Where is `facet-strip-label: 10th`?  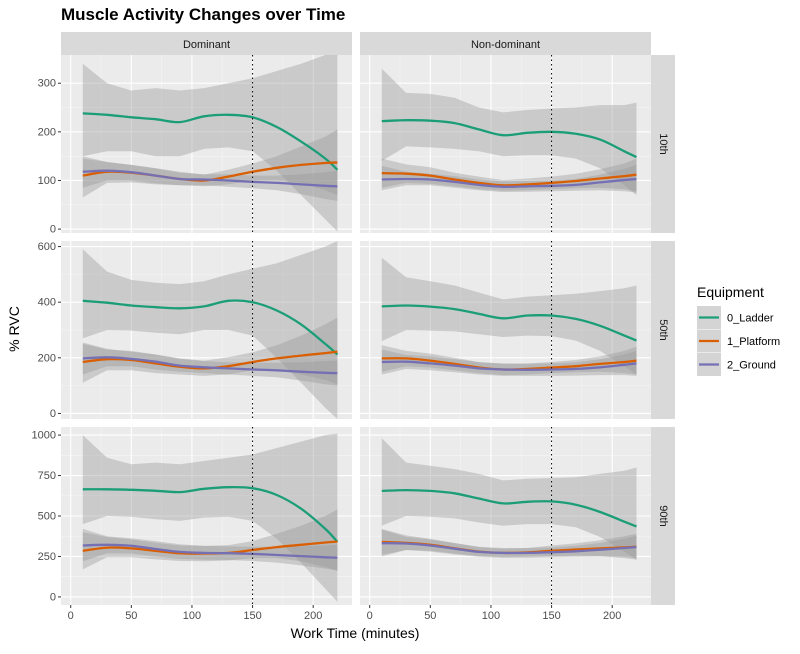 facet-strip-label: 10th is located at coordinates (663, 143).